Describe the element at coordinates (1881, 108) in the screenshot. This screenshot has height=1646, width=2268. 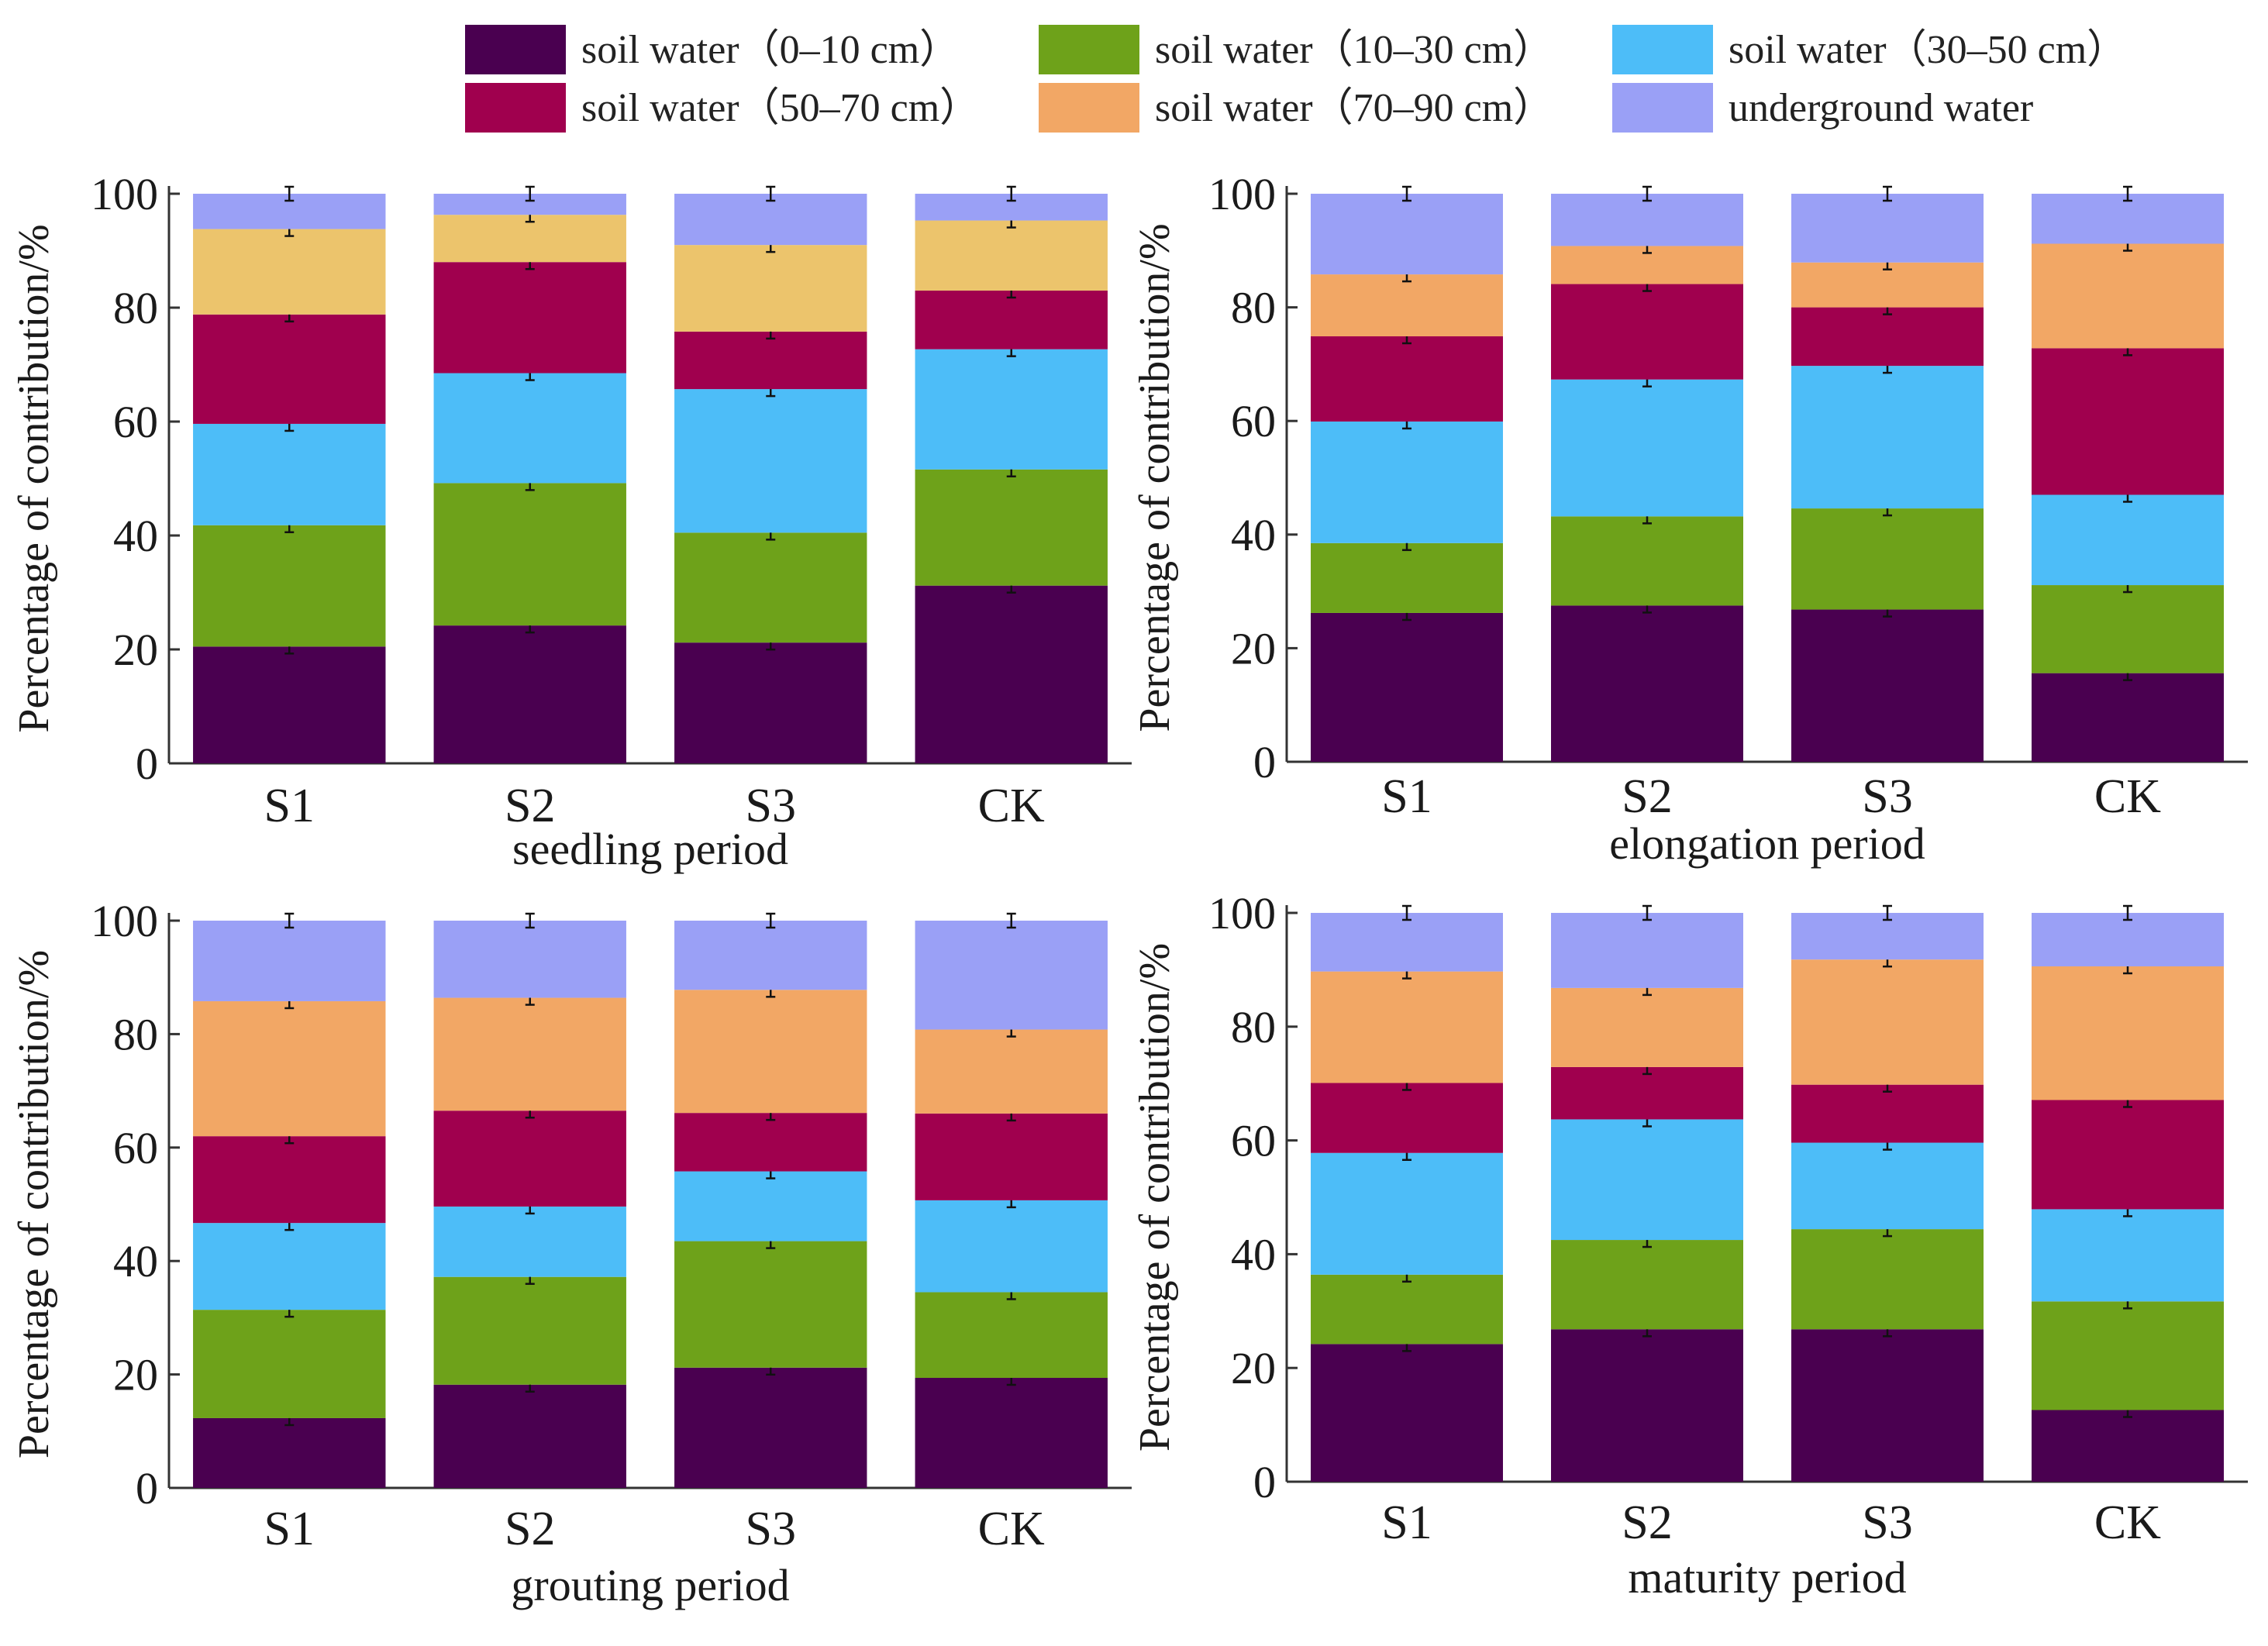
I see `legend-label: underground water` at that location.